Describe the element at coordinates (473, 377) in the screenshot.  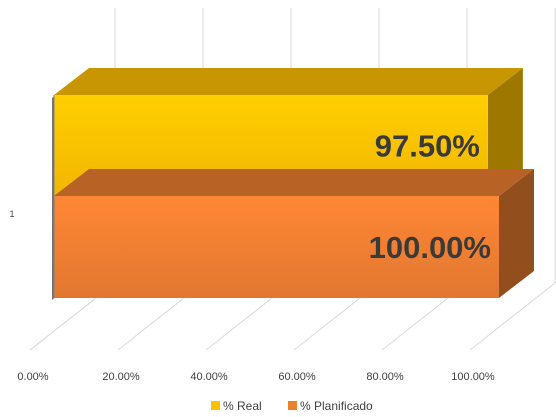
I see `x-tick-label: 100.00%` at that location.